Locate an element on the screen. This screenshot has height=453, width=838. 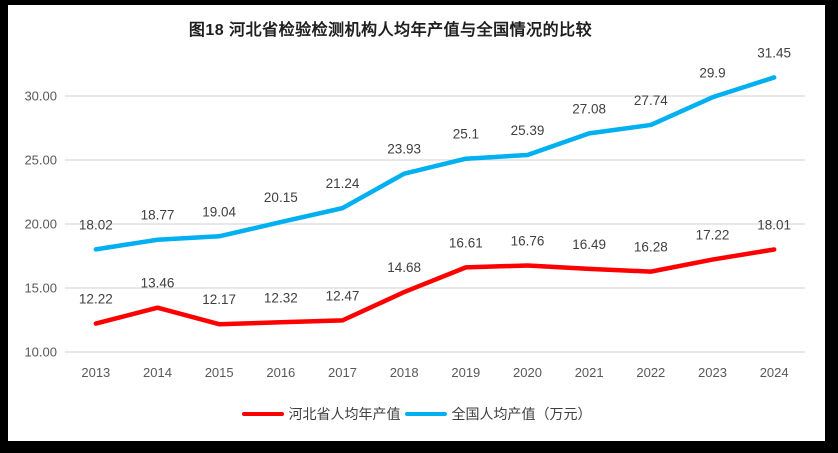
data-label: 23.93 is located at coordinates (404, 149).